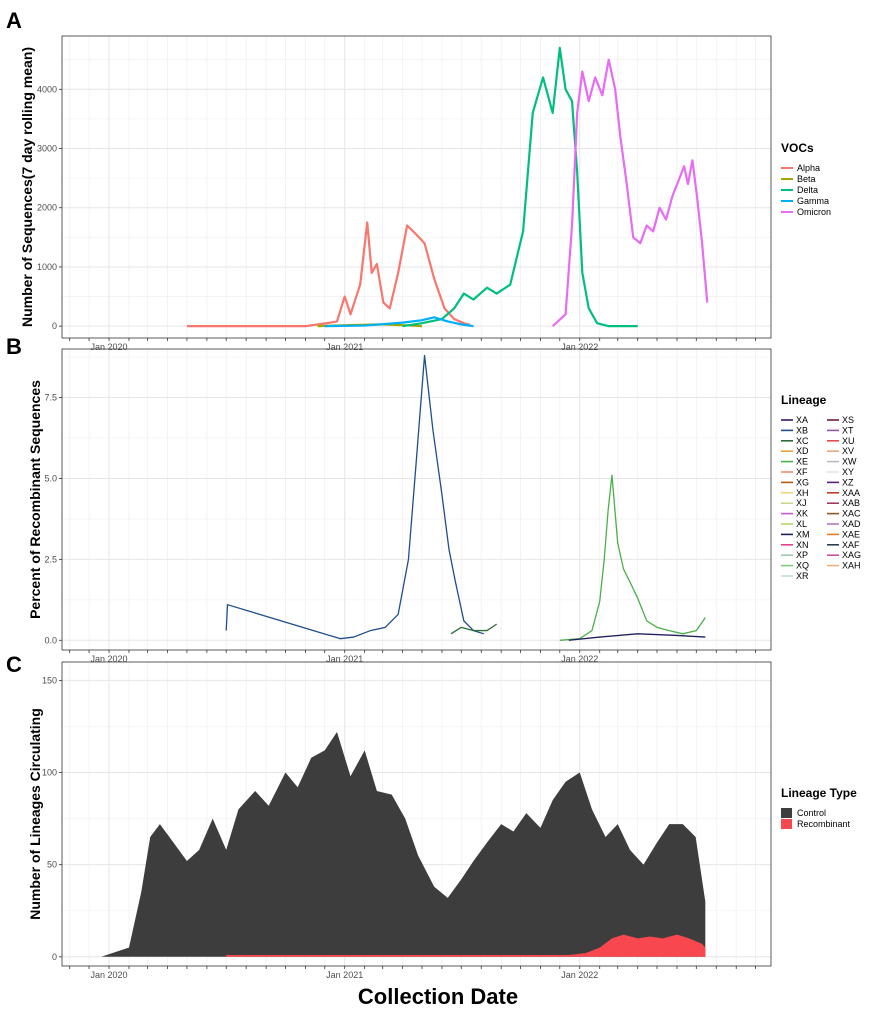  Describe the element at coordinates (804, 400) in the screenshot. I see `legend-title: Lineage` at that location.